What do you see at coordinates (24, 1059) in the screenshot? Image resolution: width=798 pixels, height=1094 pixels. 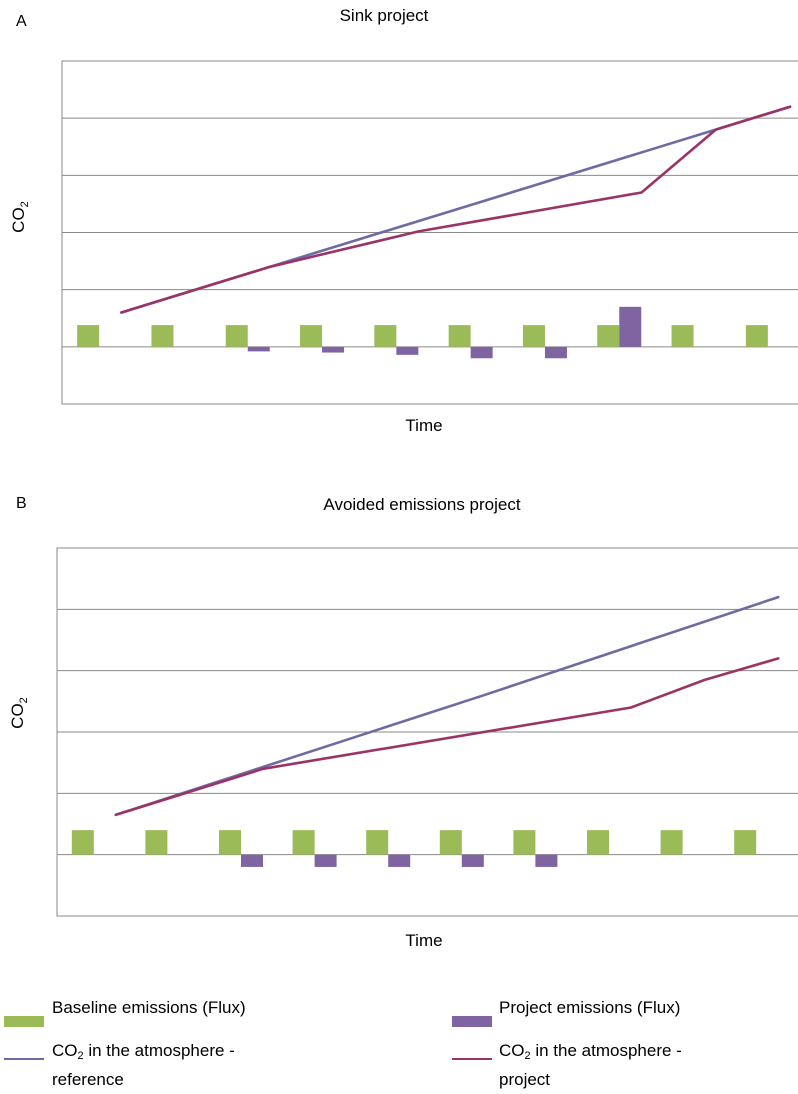 I see `legend-swatch-co2-reference` at bounding box center [24, 1059].